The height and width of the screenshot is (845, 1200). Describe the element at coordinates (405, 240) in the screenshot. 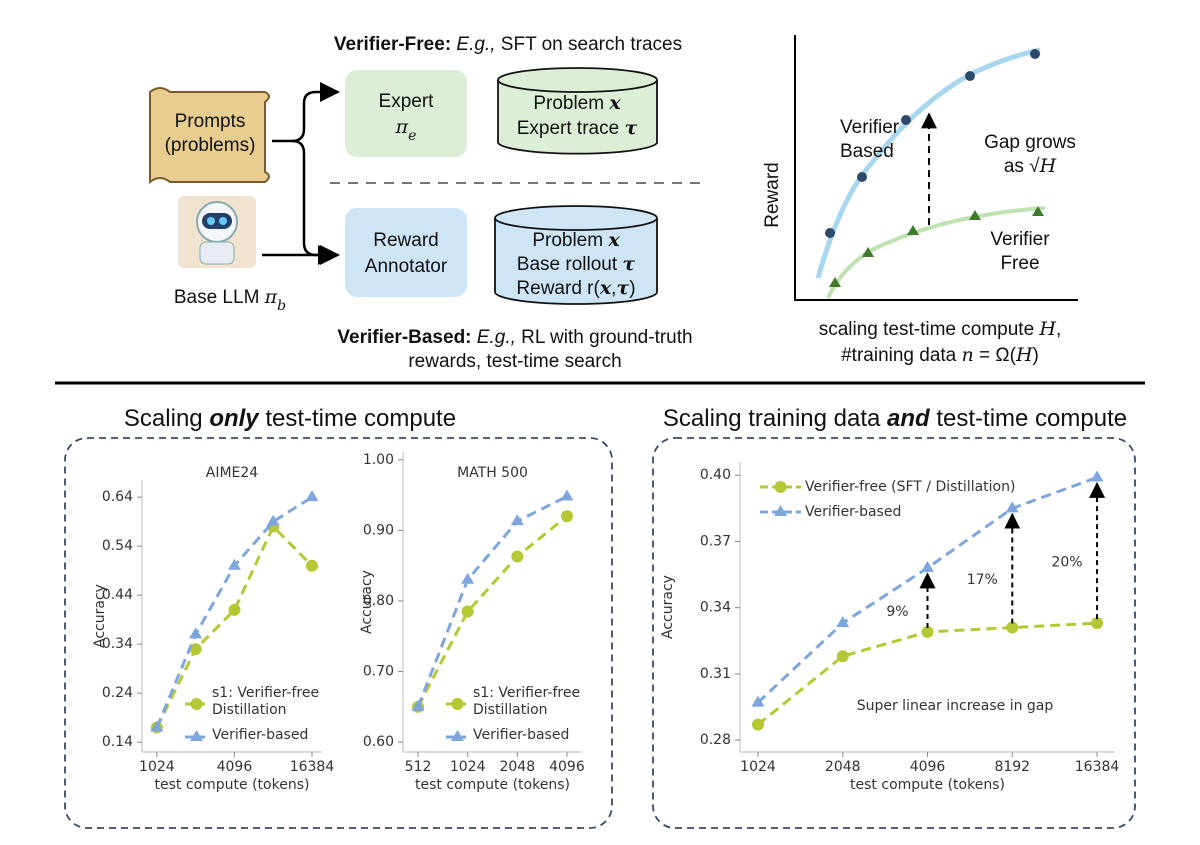

I see `annotator-label: Reward` at that location.